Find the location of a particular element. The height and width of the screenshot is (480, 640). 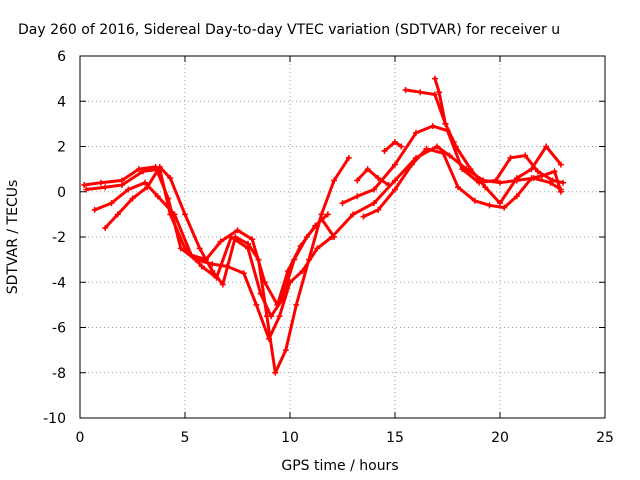

x-tick-label: 5 is located at coordinates (185, 438).